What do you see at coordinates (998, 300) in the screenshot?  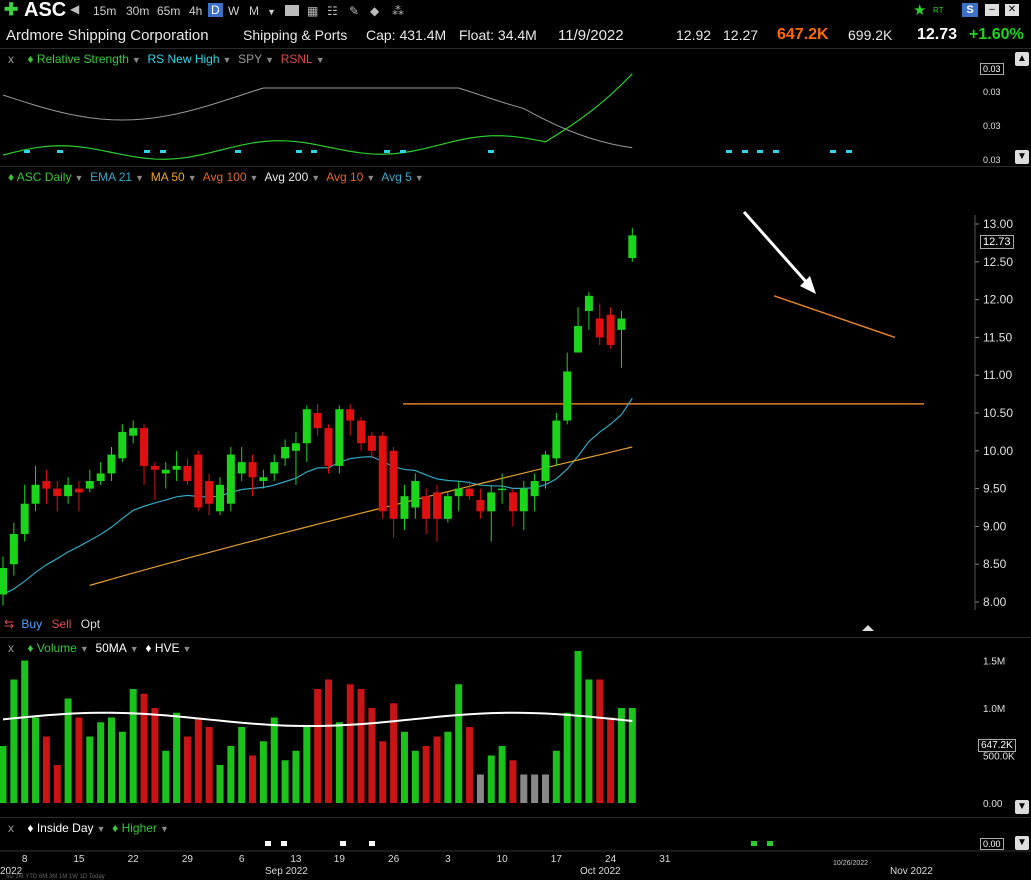 I see `y-tick-label: 12.00` at bounding box center [998, 300].